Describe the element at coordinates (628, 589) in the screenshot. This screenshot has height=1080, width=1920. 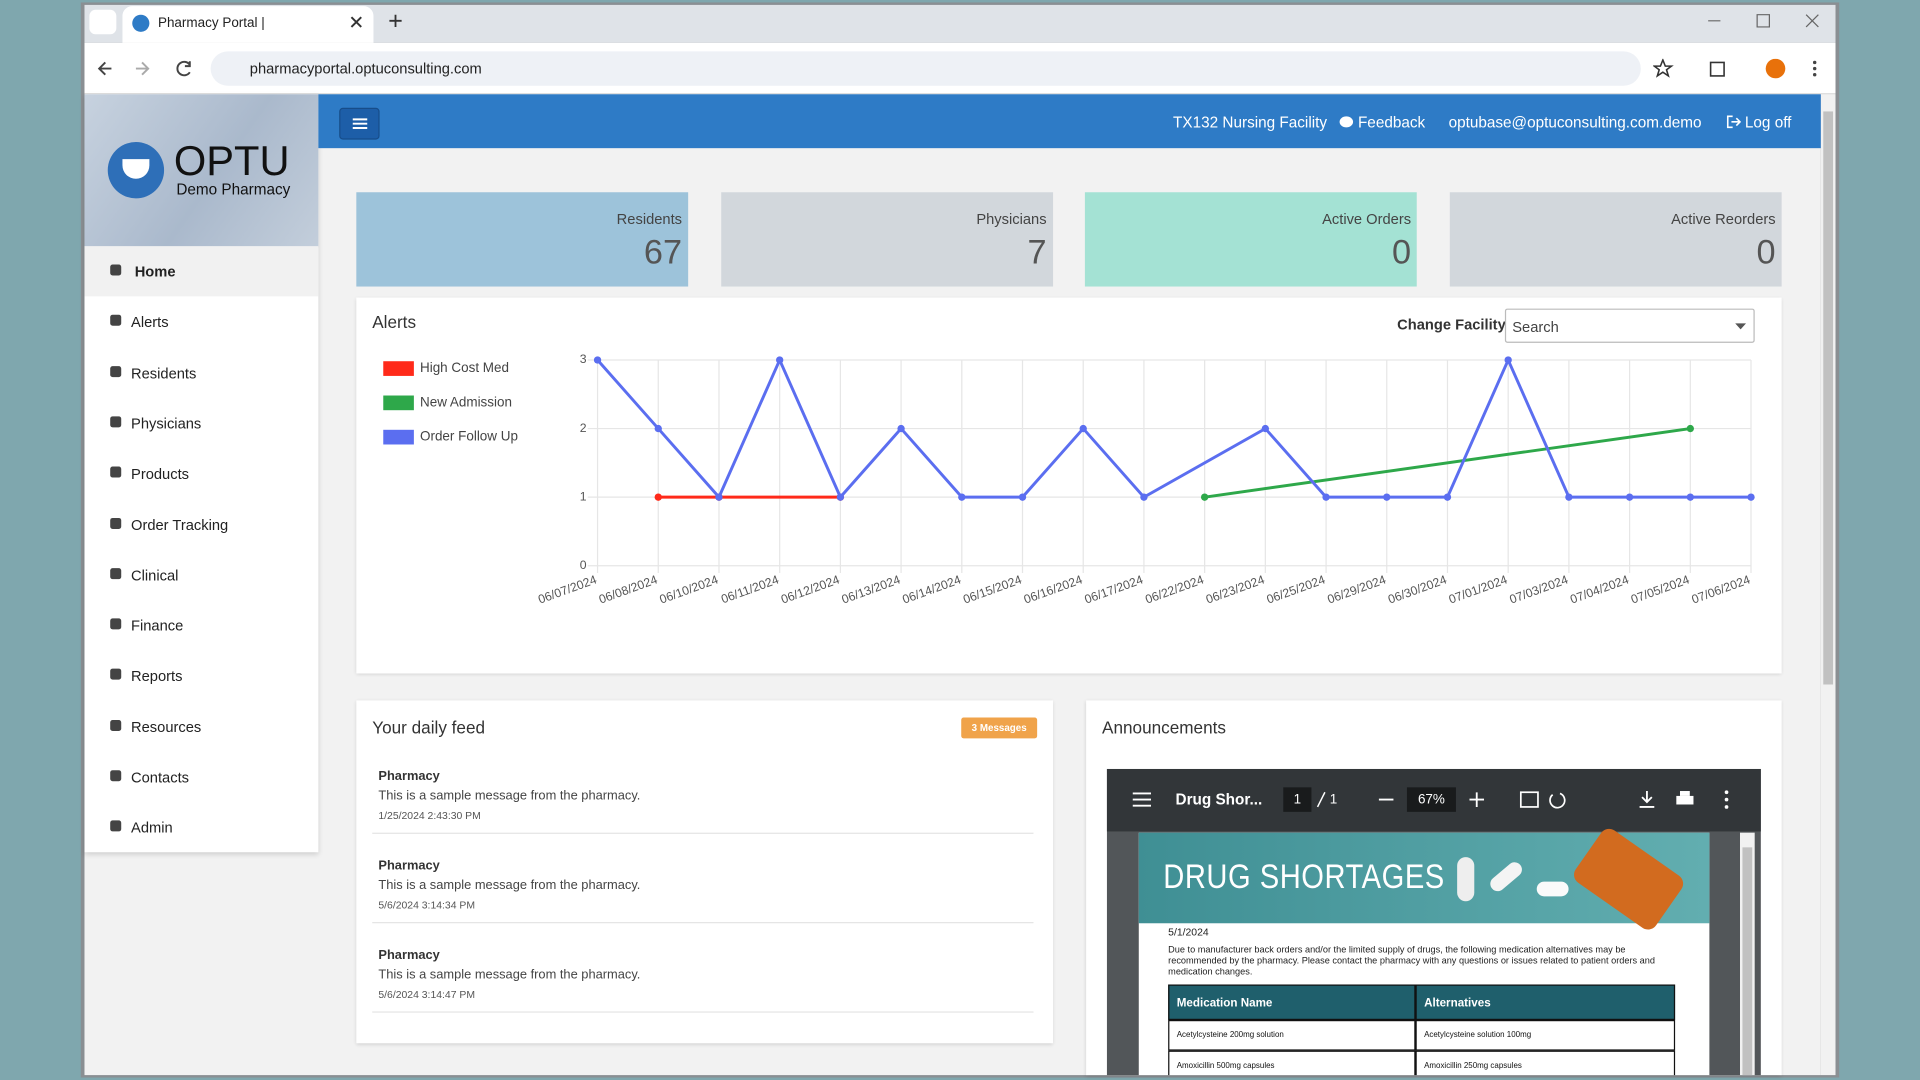
I see `x-tick-label: 06/08/2024` at that location.